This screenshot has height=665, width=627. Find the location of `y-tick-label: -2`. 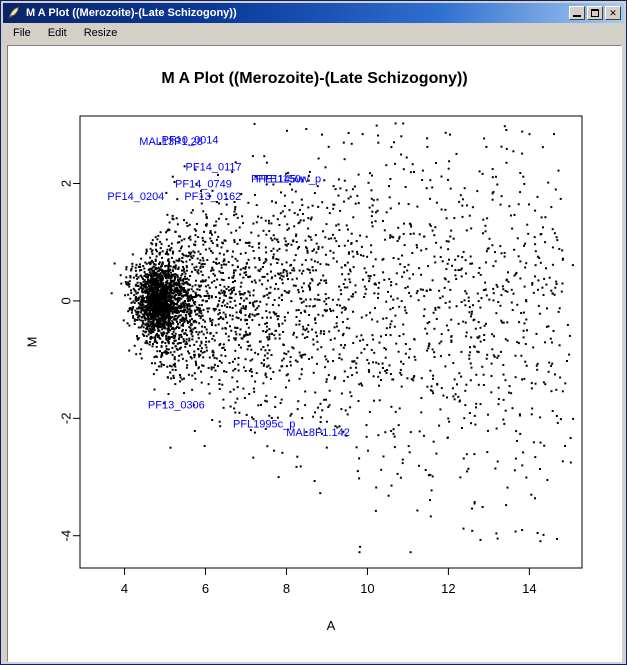

y-tick-label: -2 is located at coordinates (66, 419).